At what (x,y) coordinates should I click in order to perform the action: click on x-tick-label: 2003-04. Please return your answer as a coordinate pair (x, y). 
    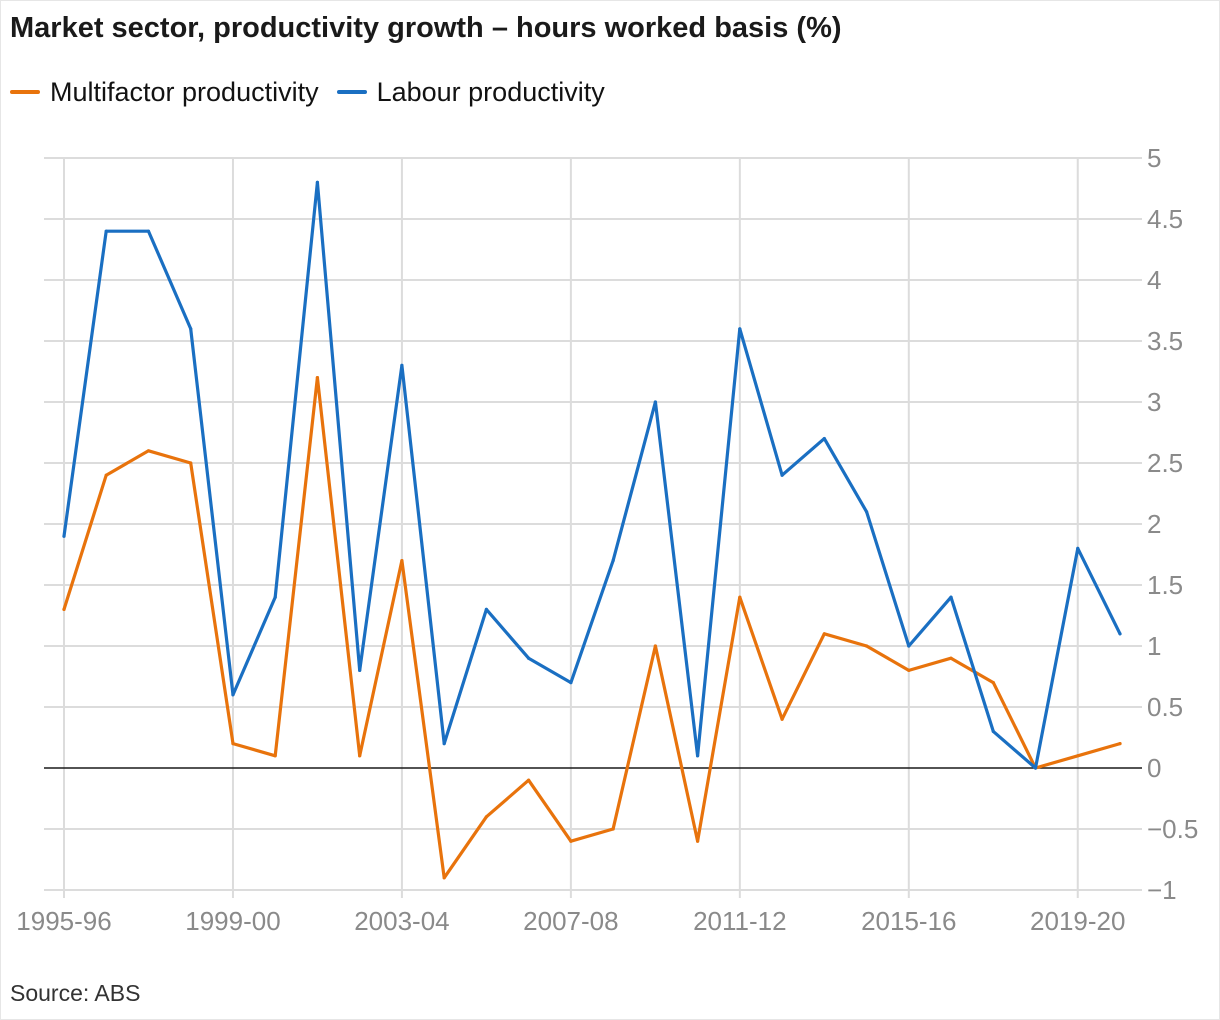
    Looking at the image, I should click on (401, 921).